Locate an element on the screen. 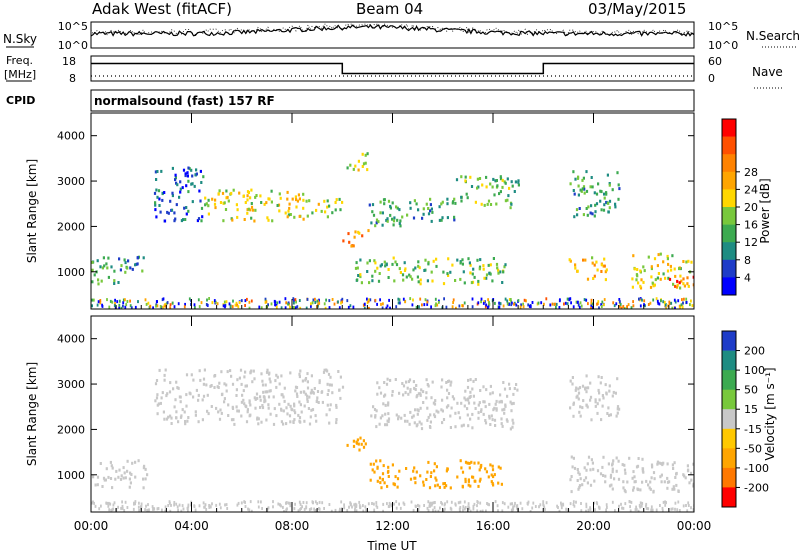 The height and width of the screenshot is (554, 800). colorbar-segment is located at coordinates (729, 286).